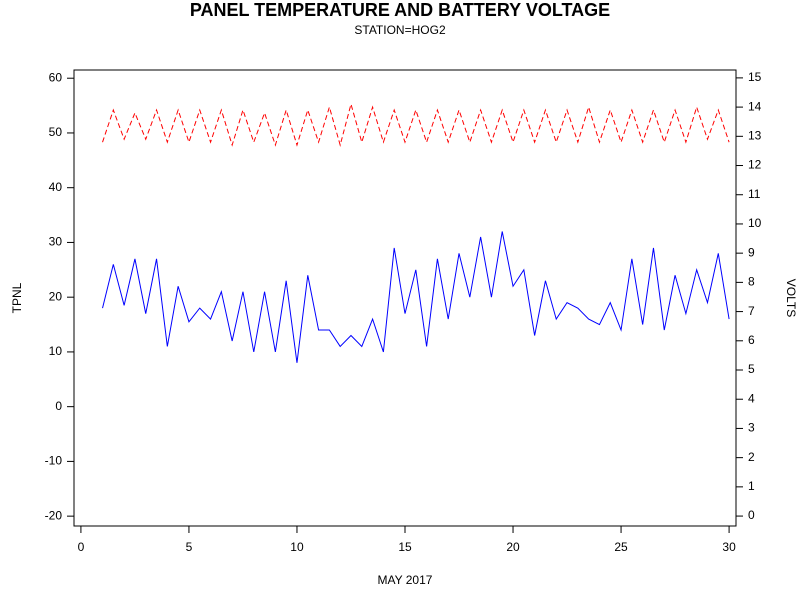 The image size is (800, 605). I want to click on y-tick-label: 30, so click(56, 242).